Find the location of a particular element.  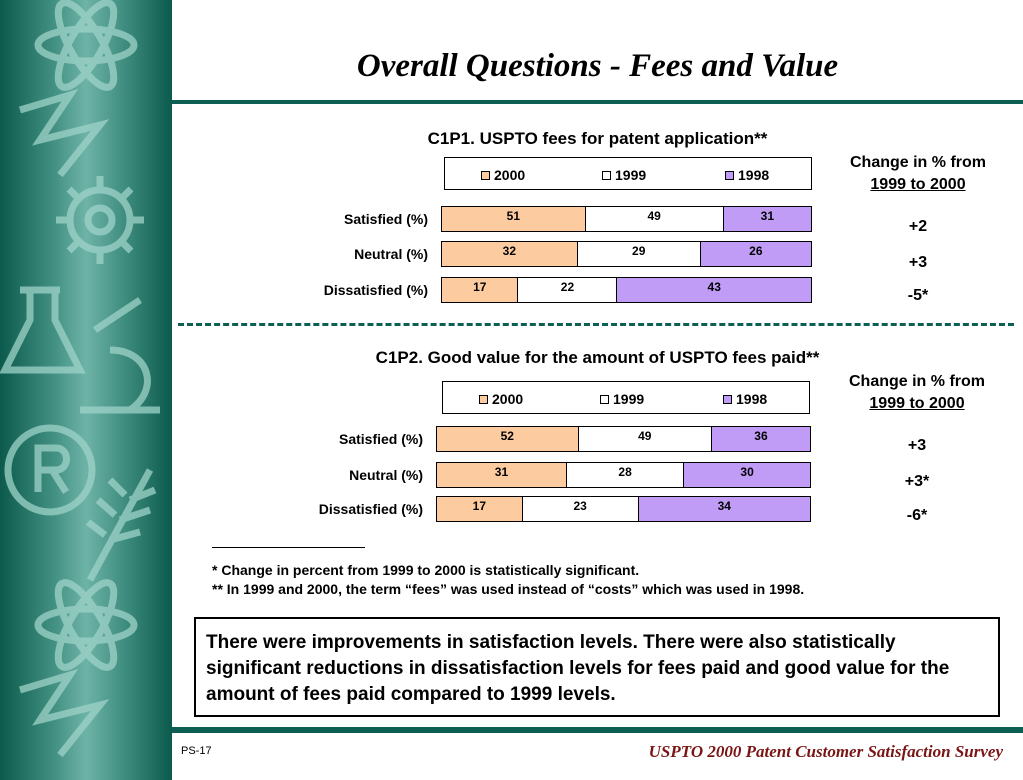

page-number: PS-17 is located at coordinates (196, 751).